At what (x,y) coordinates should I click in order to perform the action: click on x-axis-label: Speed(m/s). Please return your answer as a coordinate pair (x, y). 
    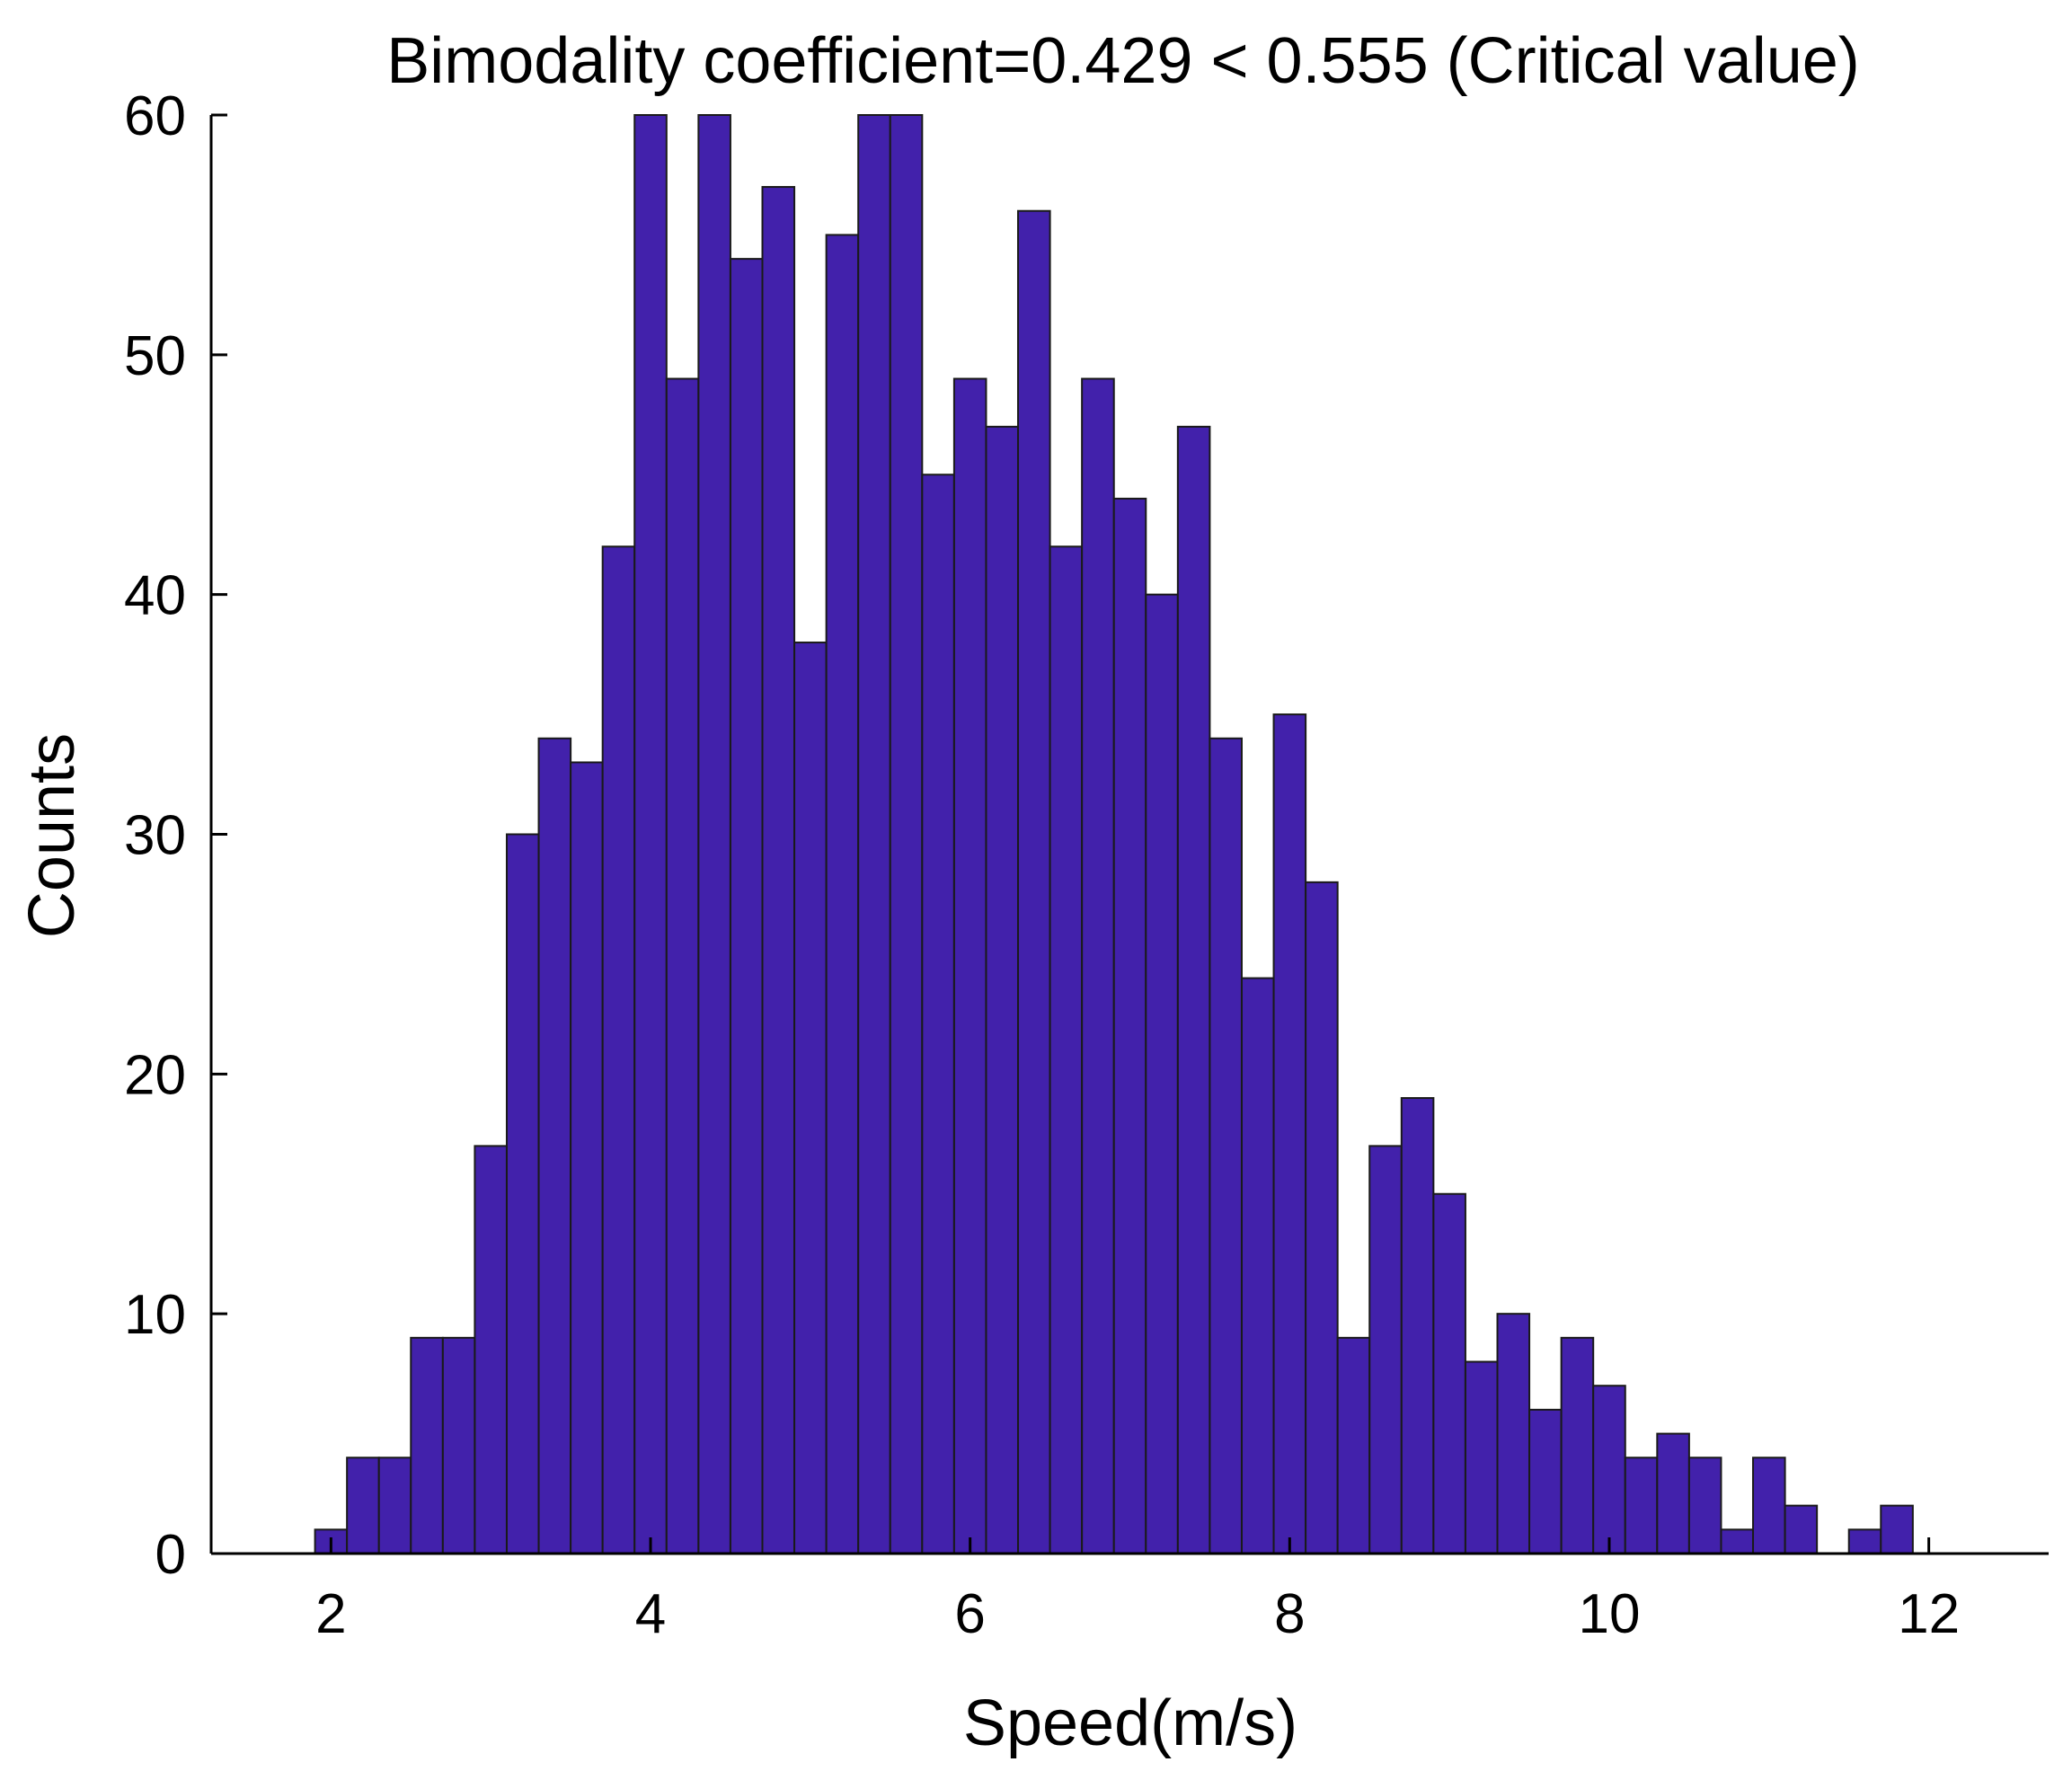
    Looking at the image, I should click on (1130, 1723).